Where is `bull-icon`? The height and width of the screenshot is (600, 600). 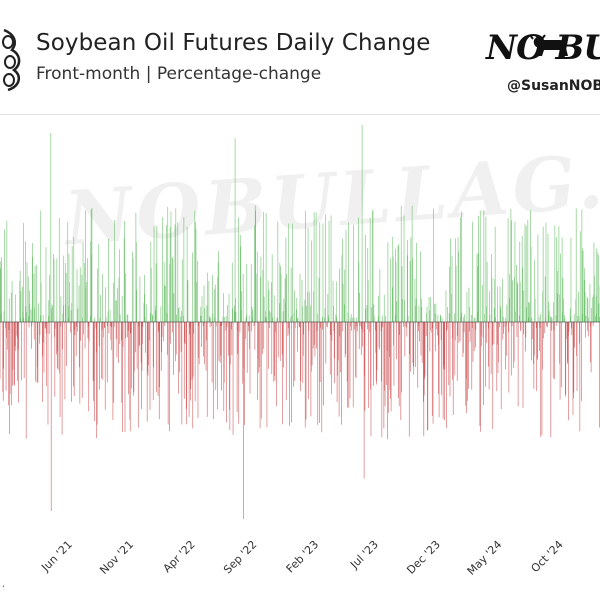 bull-icon is located at coordinates (549, 45).